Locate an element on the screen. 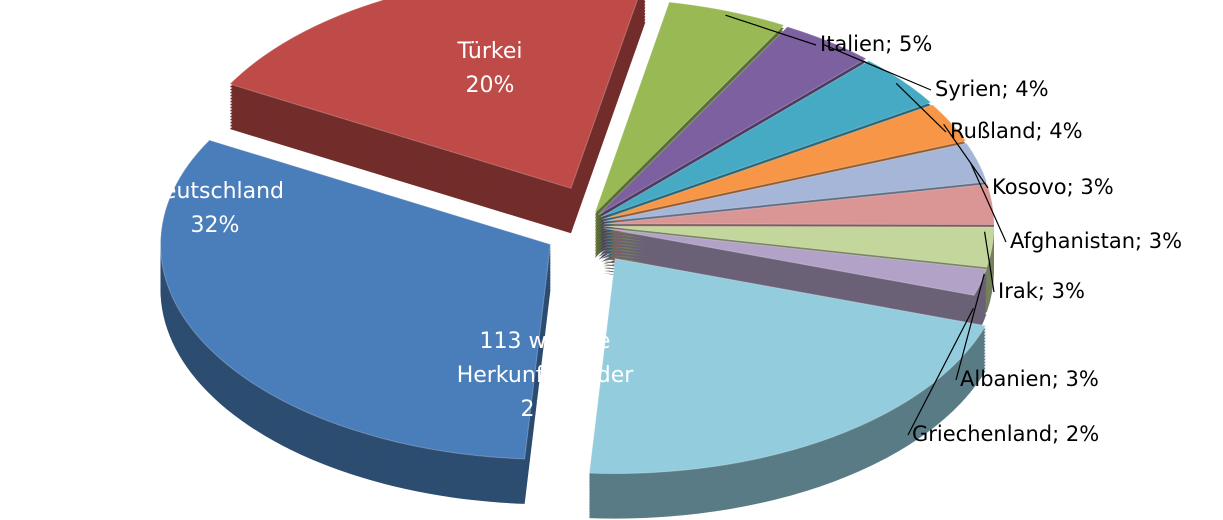 The width and height of the screenshot is (1223, 520). slice-label: Albanien; 3% is located at coordinates (1029, 379).